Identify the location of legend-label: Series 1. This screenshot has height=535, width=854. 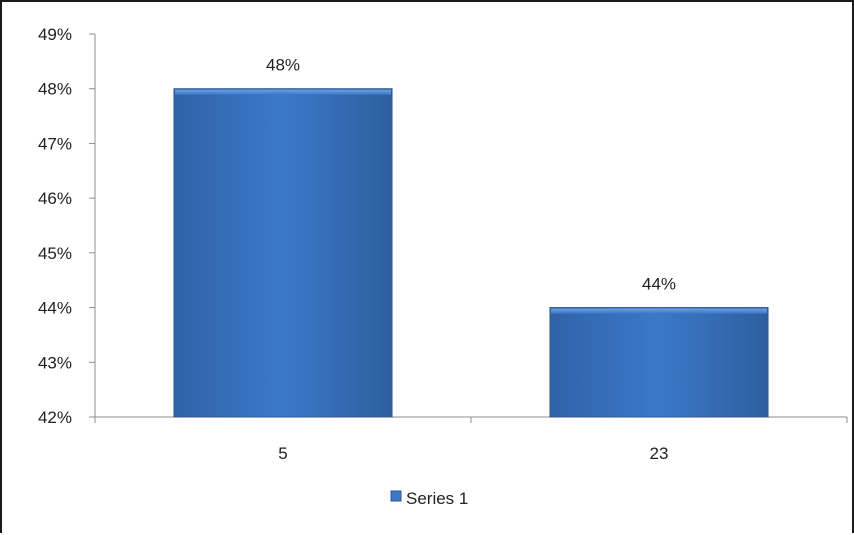
(437, 498).